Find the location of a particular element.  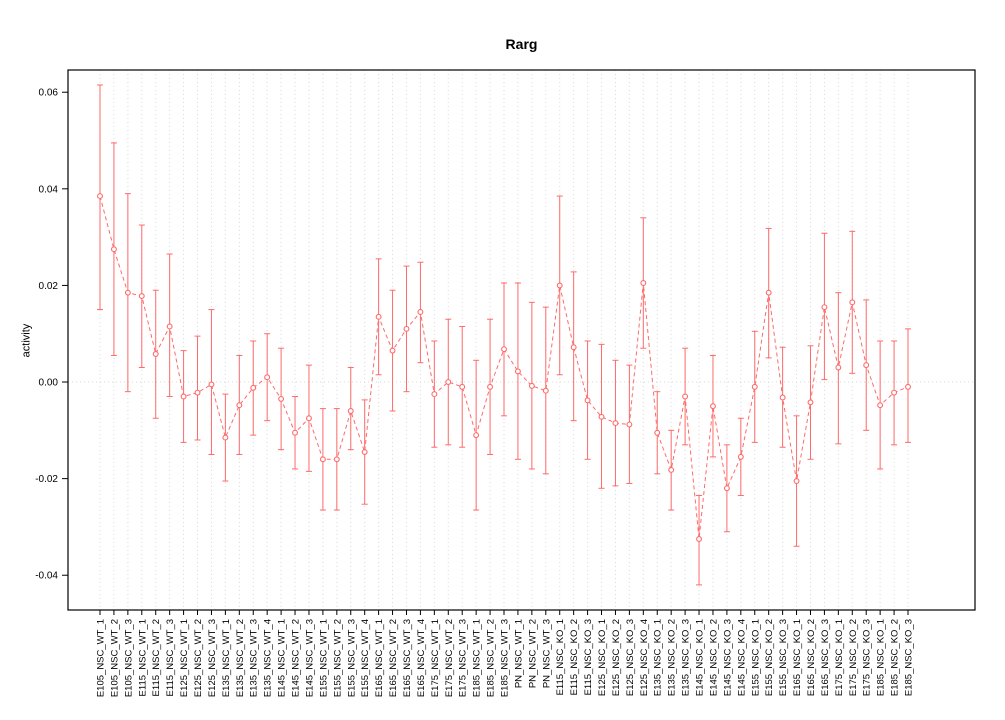

svg-text: E155_NSC_KO_3 is located at coordinates (783, 657).